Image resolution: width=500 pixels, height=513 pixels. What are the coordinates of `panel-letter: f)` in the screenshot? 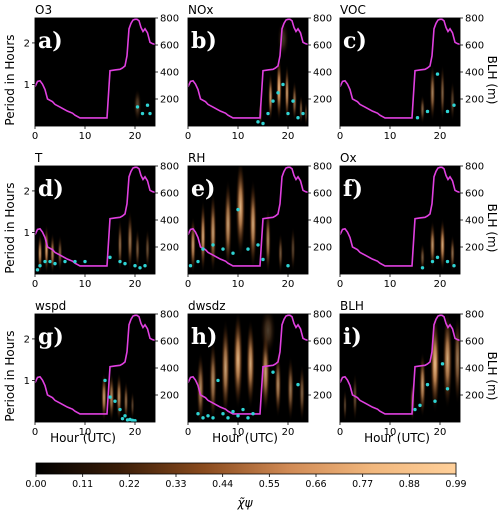 It's located at (353, 189).